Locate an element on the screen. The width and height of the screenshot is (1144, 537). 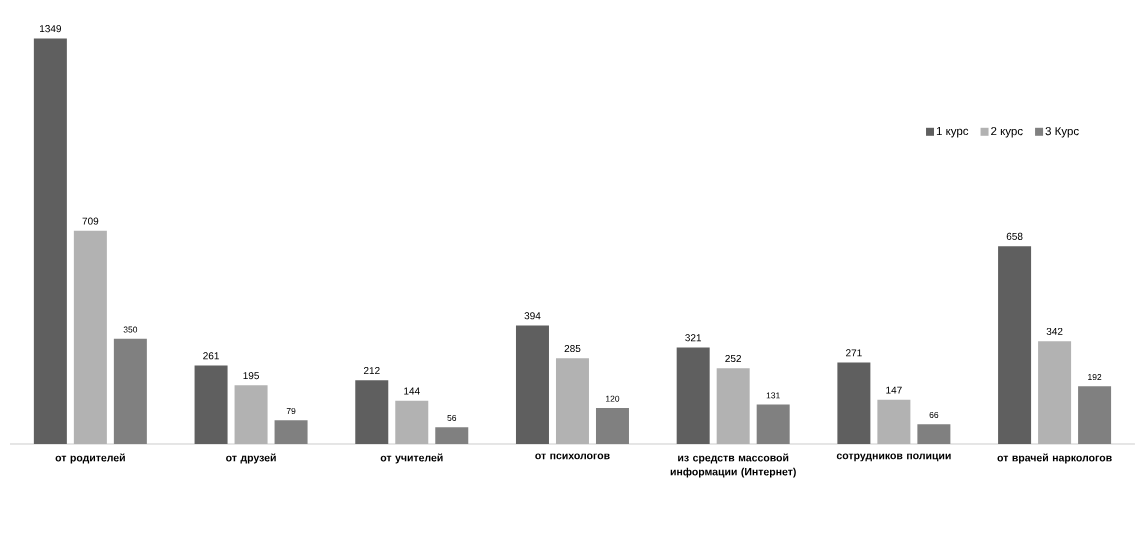
data-label: 261 is located at coordinates (211, 356).